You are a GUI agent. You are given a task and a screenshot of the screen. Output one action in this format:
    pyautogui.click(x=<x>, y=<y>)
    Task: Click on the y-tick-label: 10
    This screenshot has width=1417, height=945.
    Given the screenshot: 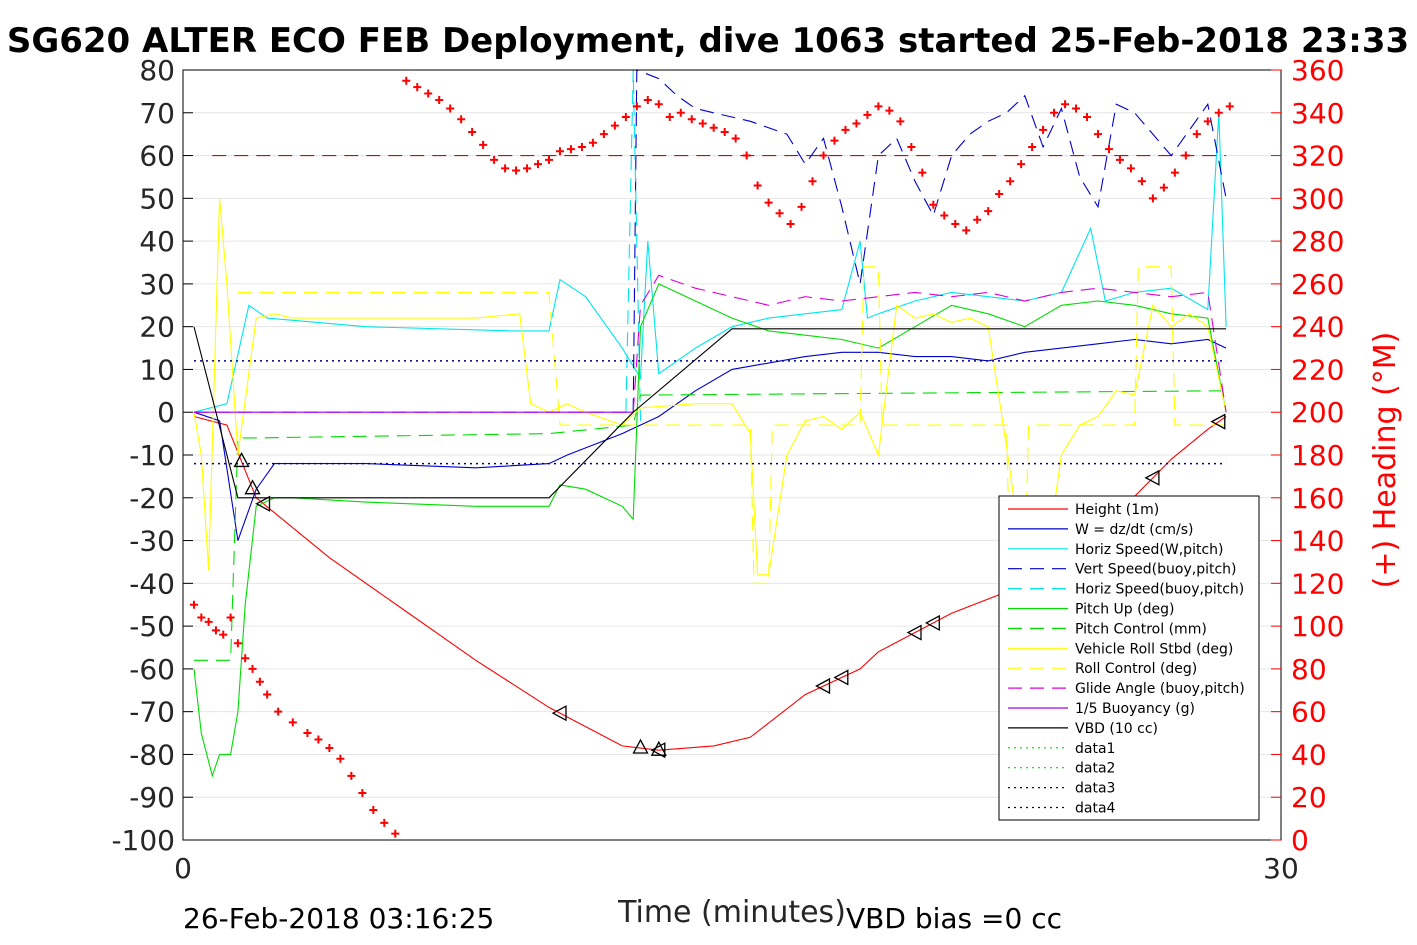 What is the action you would take?
    pyautogui.click(x=157, y=369)
    